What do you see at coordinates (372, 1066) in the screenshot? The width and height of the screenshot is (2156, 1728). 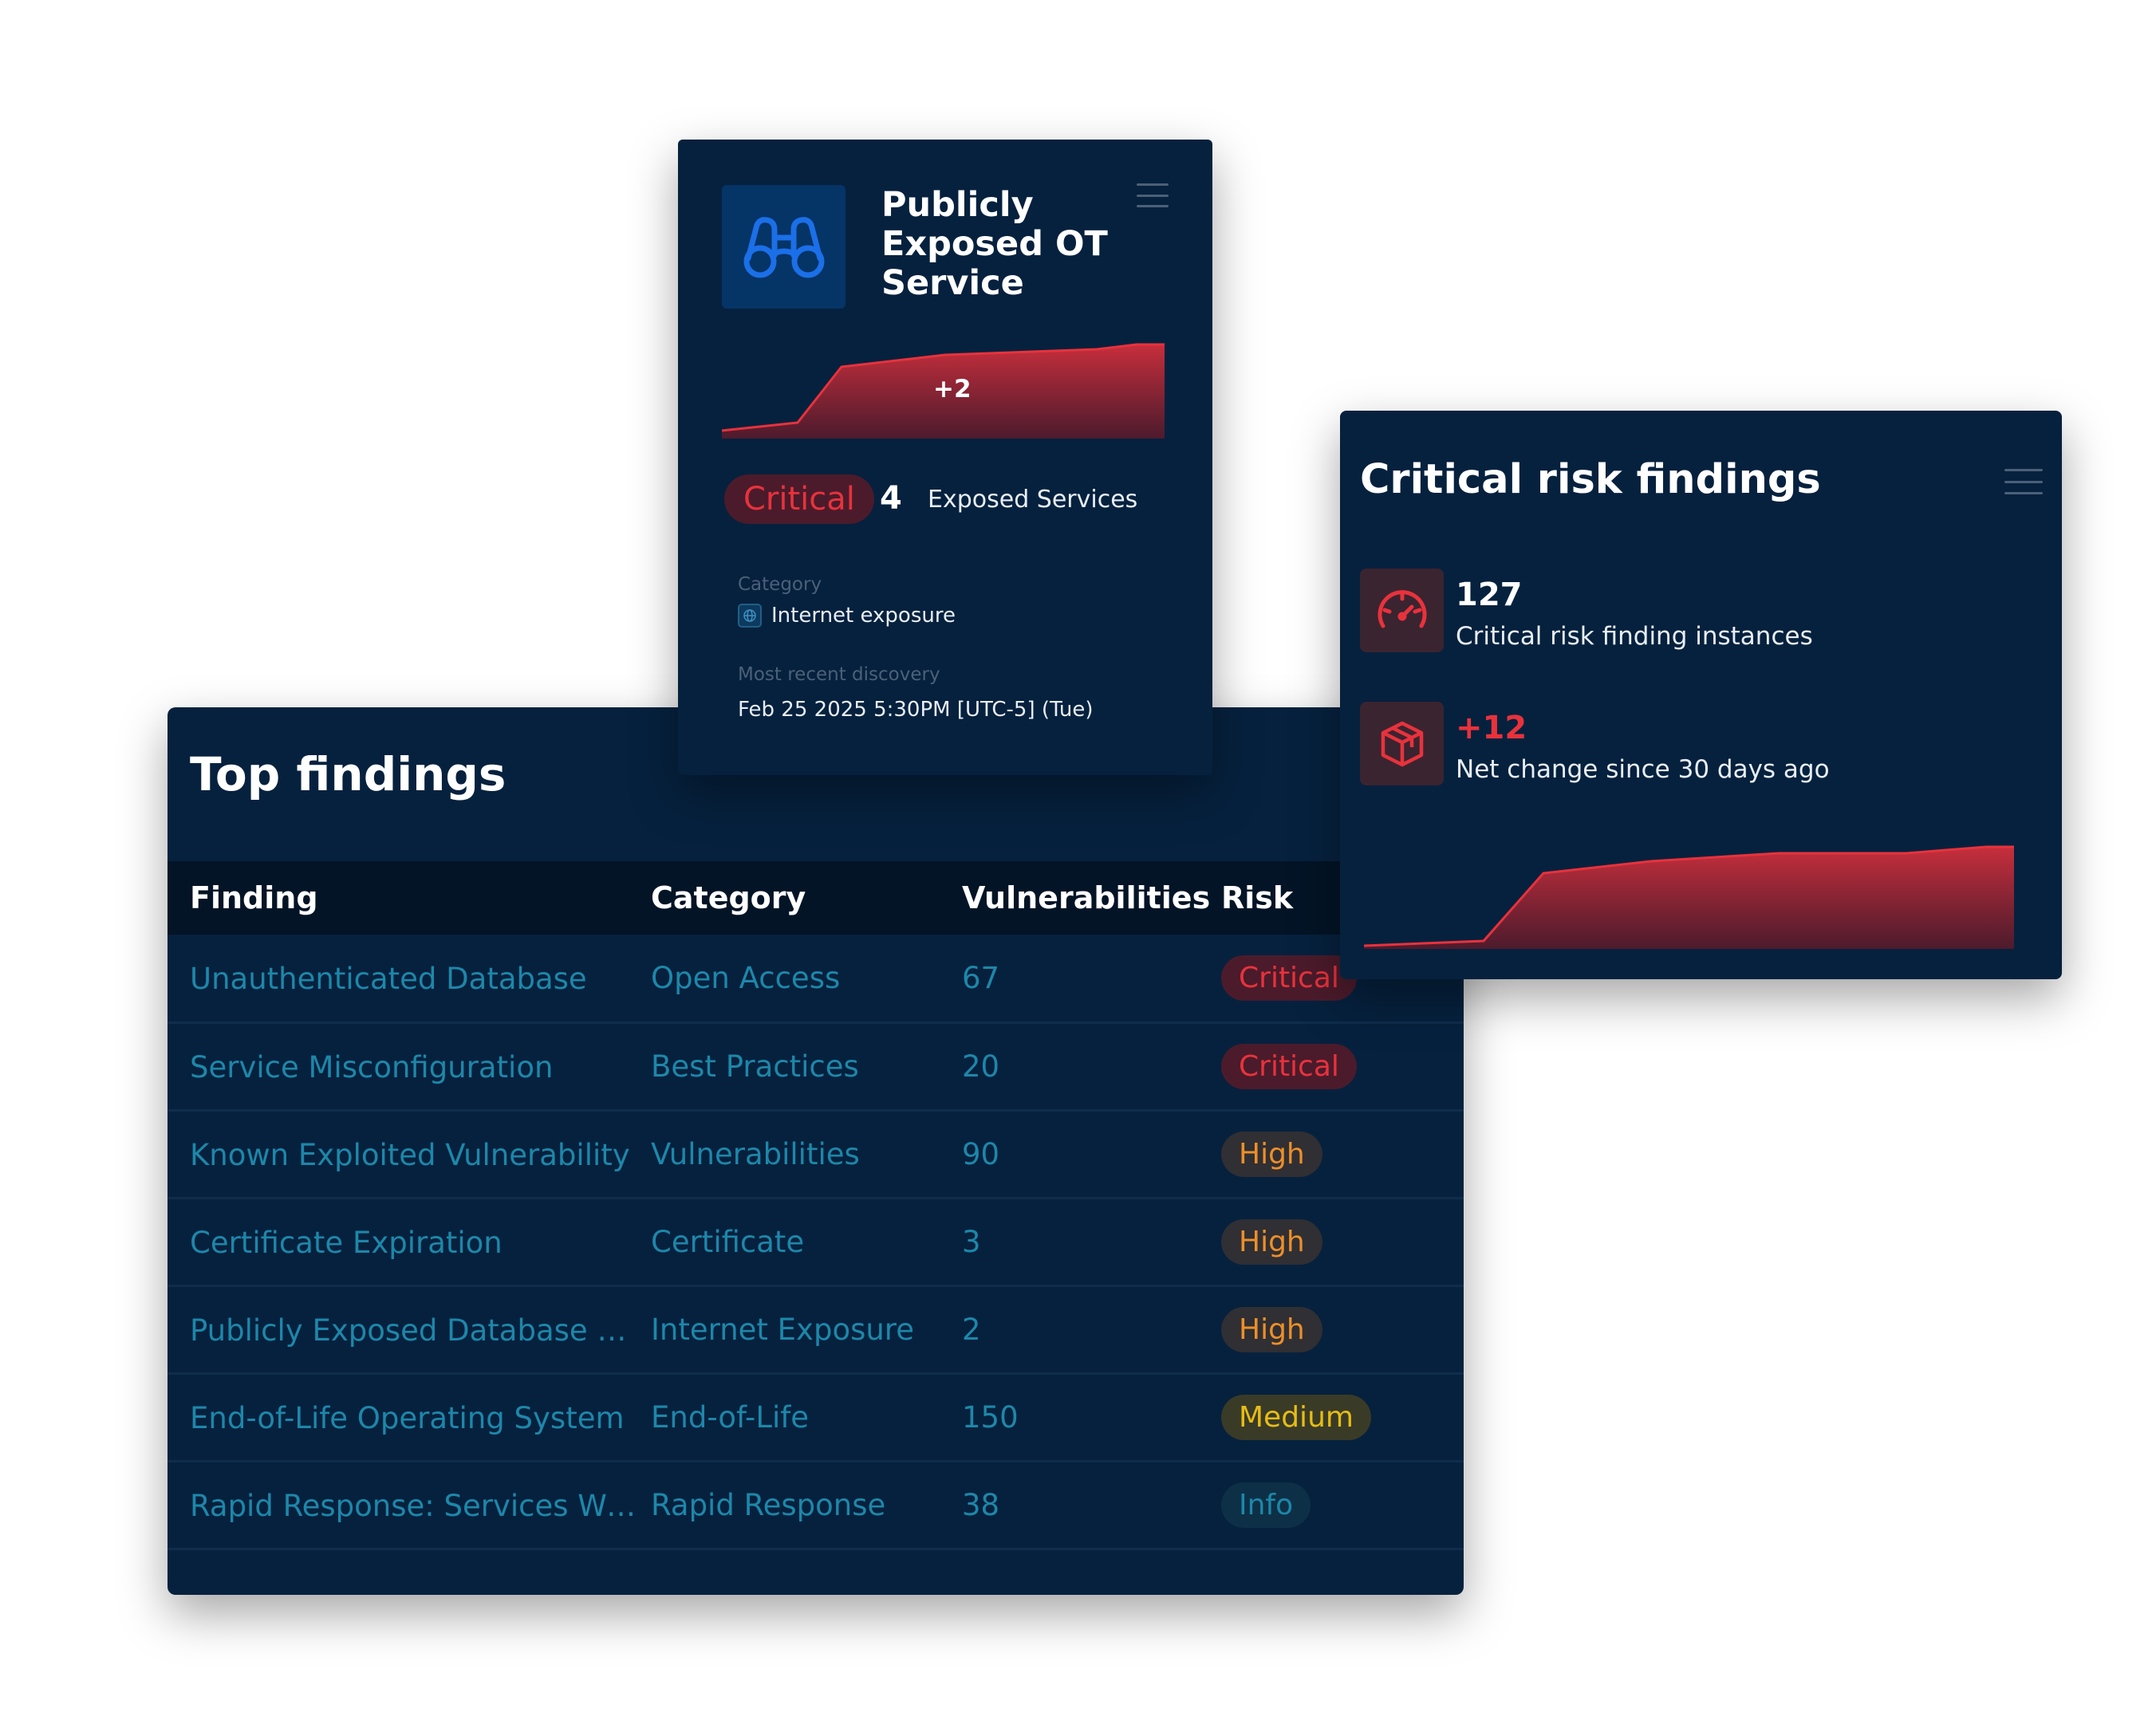 I see `finding-link: Service Misconfiguration` at bounding box center [372, 1066].